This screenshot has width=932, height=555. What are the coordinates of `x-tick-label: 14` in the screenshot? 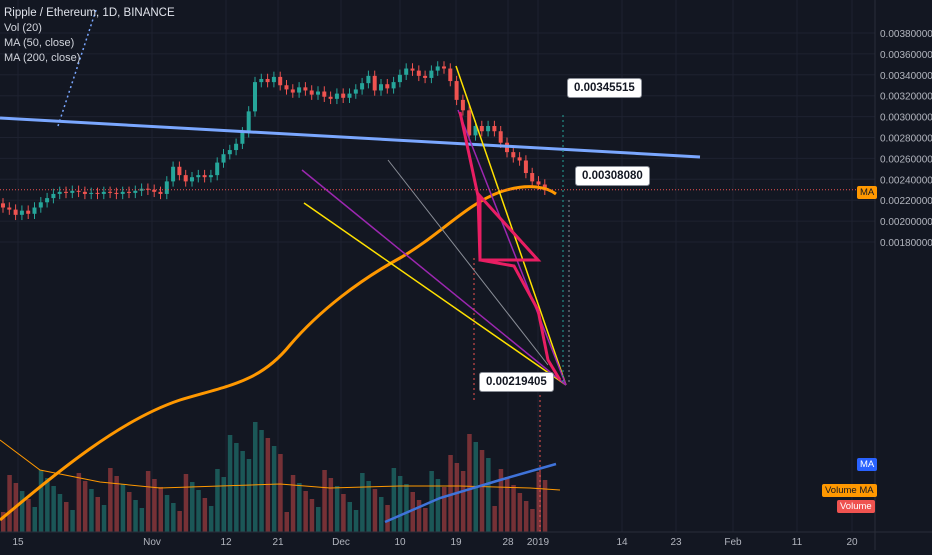 It's located at (622, 542).